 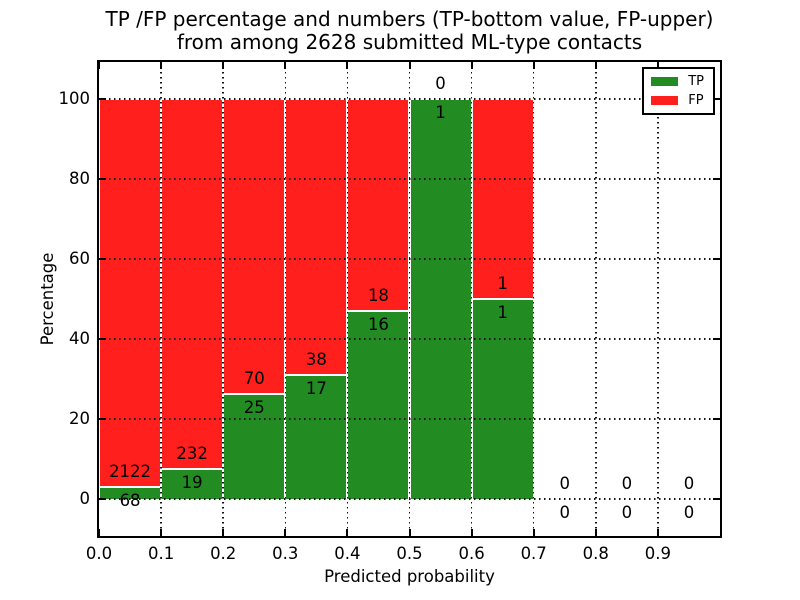 I want to click on annotation-tp-count: 68, so click(x=130, y=500).